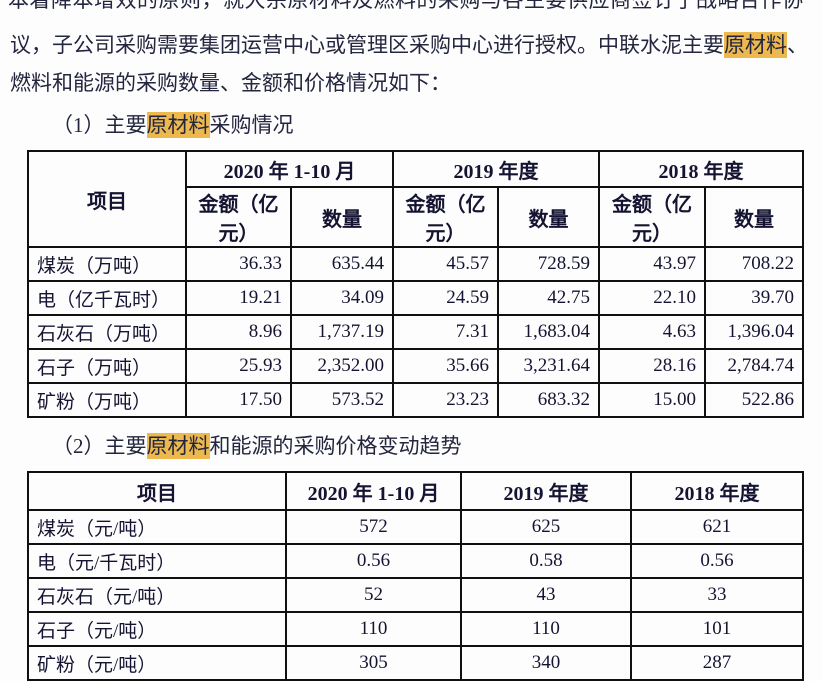 Image resolution: width=822 pixels, height=681 pixels. What do you see at coordinates (107, 400) in the screenshot?
I see `row-label: 矿粉（万吨）` at bounding box center [107, 400].